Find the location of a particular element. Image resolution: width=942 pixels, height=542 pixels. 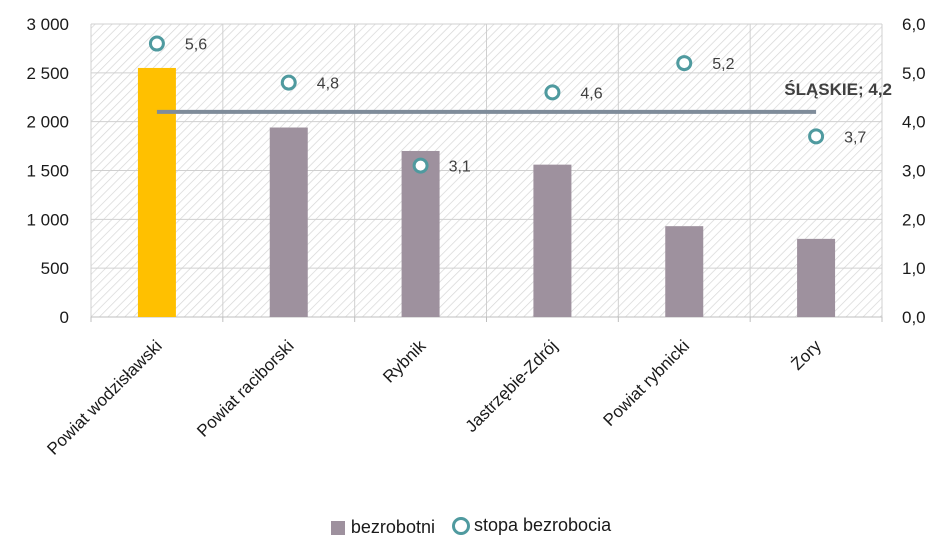

y-right-tick-label: 2,0 is located at coordinates (914, 219).